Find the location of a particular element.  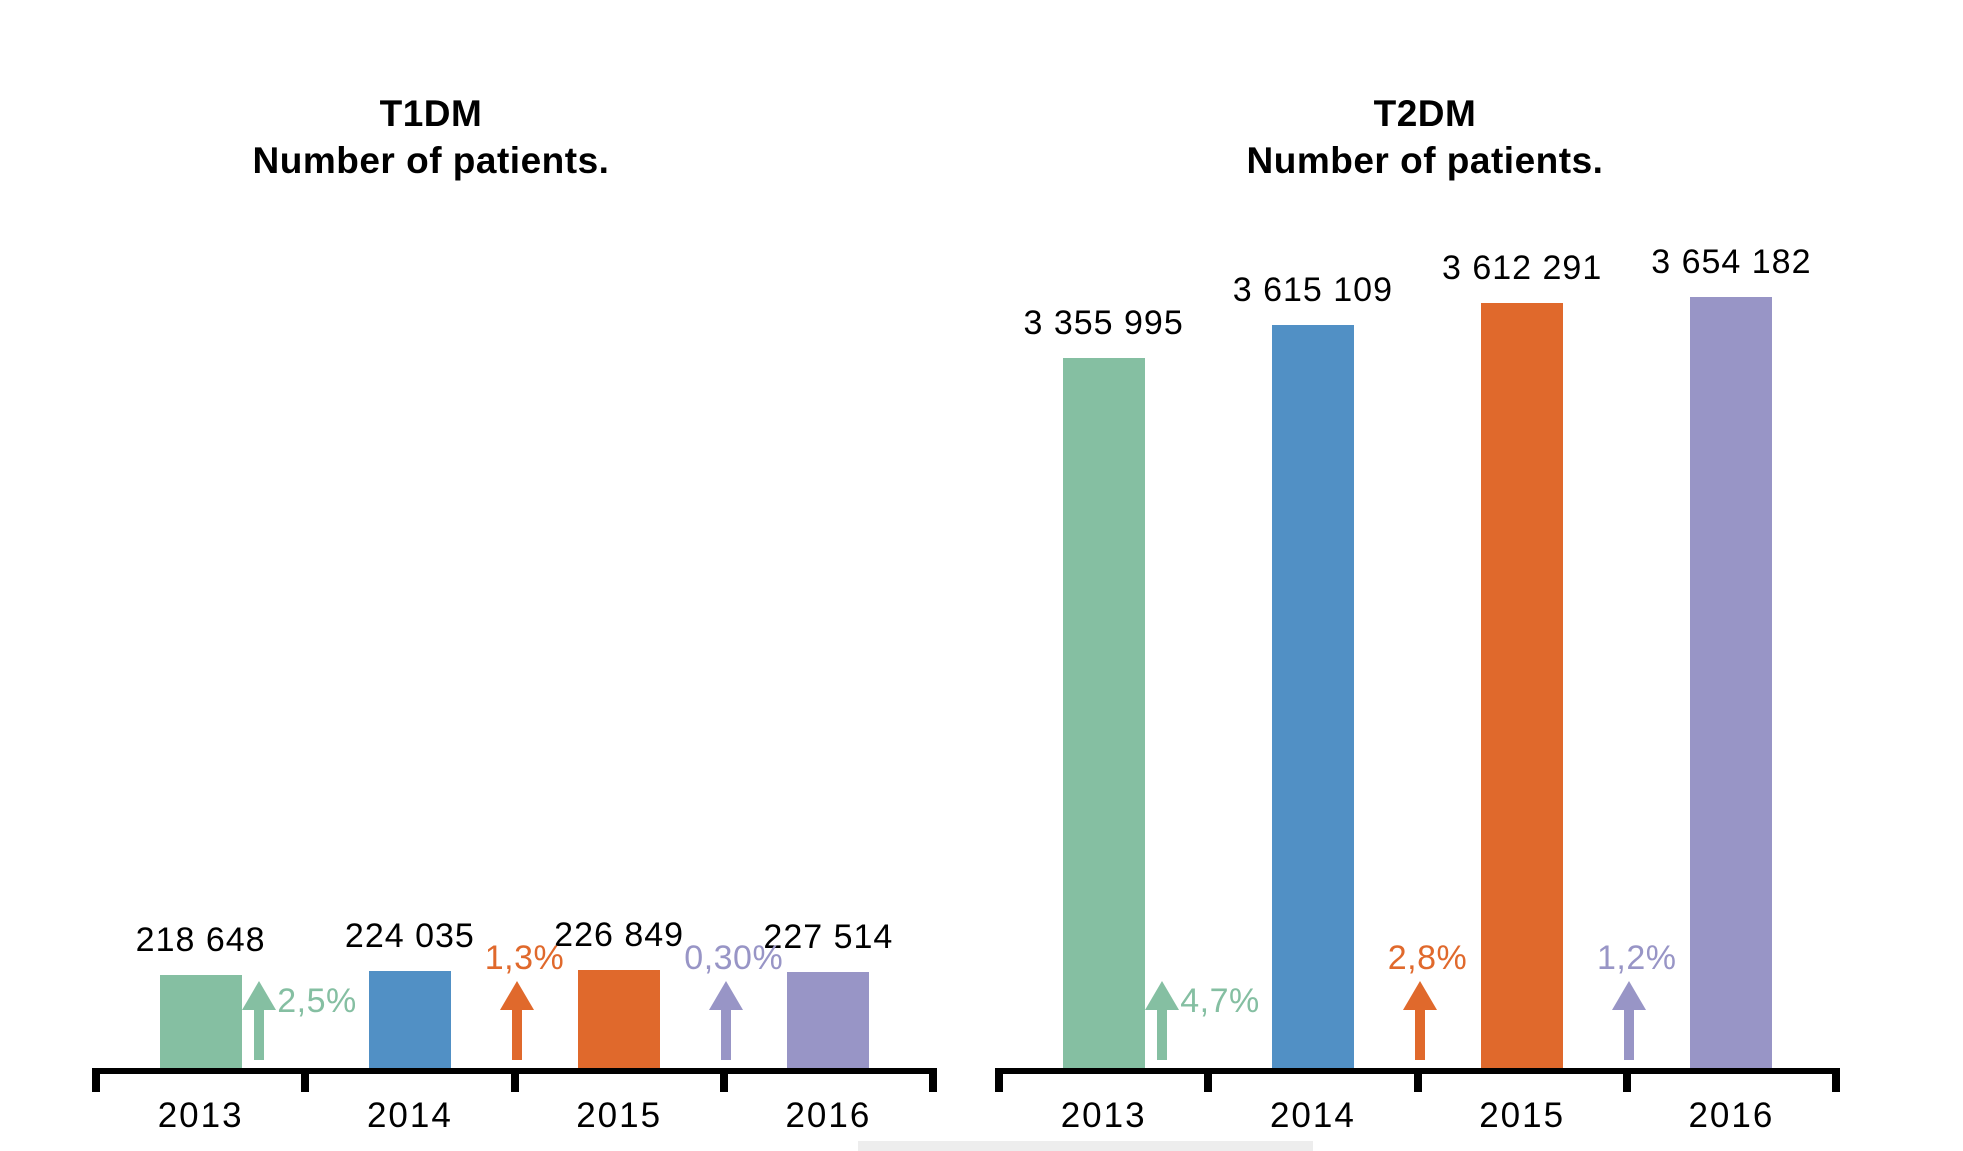

bar-value-label: 226 849 is located at coordinates (619, 935).